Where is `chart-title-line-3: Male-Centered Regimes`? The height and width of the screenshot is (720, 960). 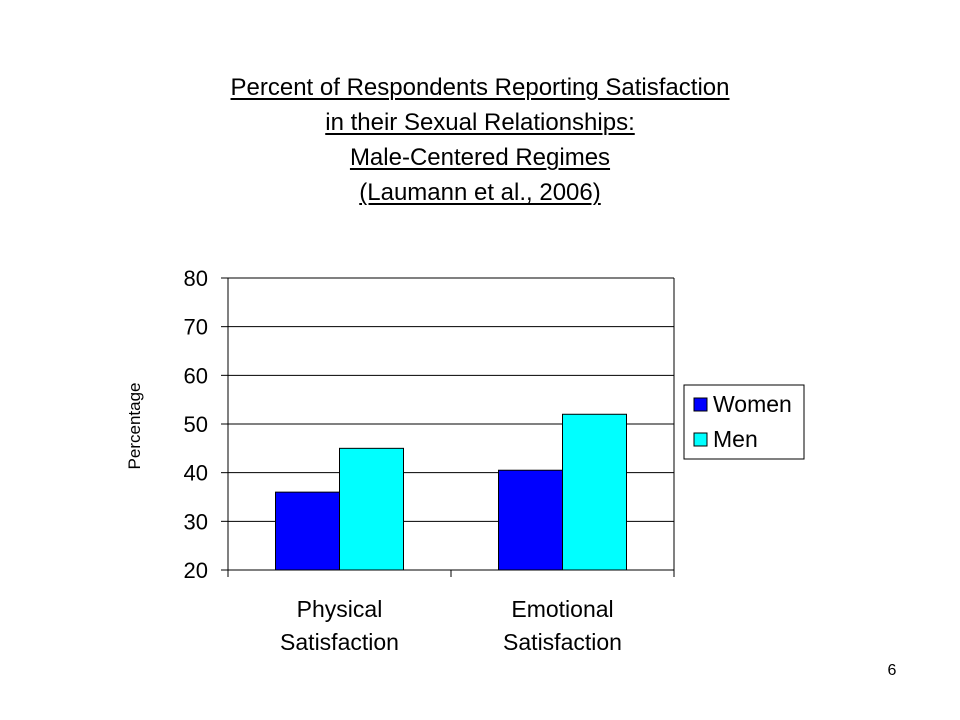 chart-title-line-3: Male-Centered Regimes is located at coordinates (480, 157).